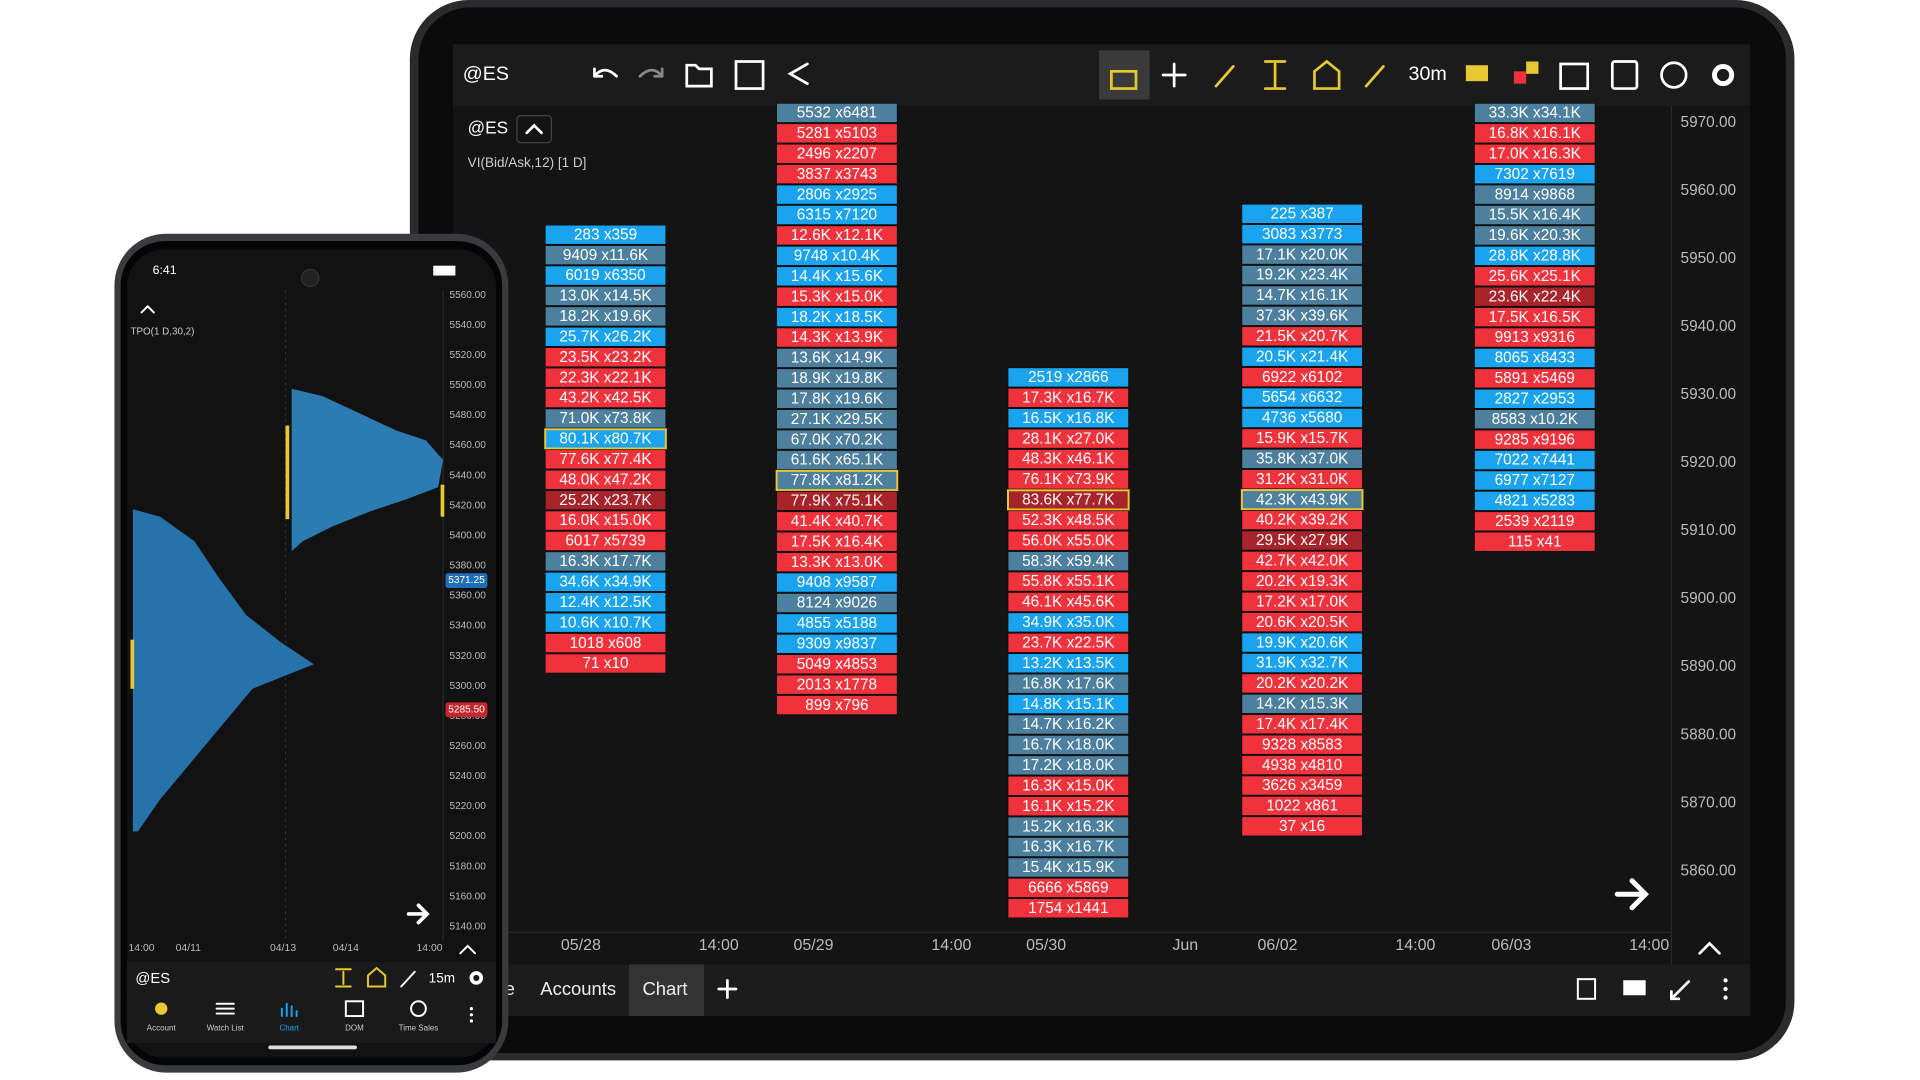 The image size is (1920, 1080). What do you see at coordinates (377, 977) in the screenshot?
I see `phone-study-icon` at bounding box center [377, 977].